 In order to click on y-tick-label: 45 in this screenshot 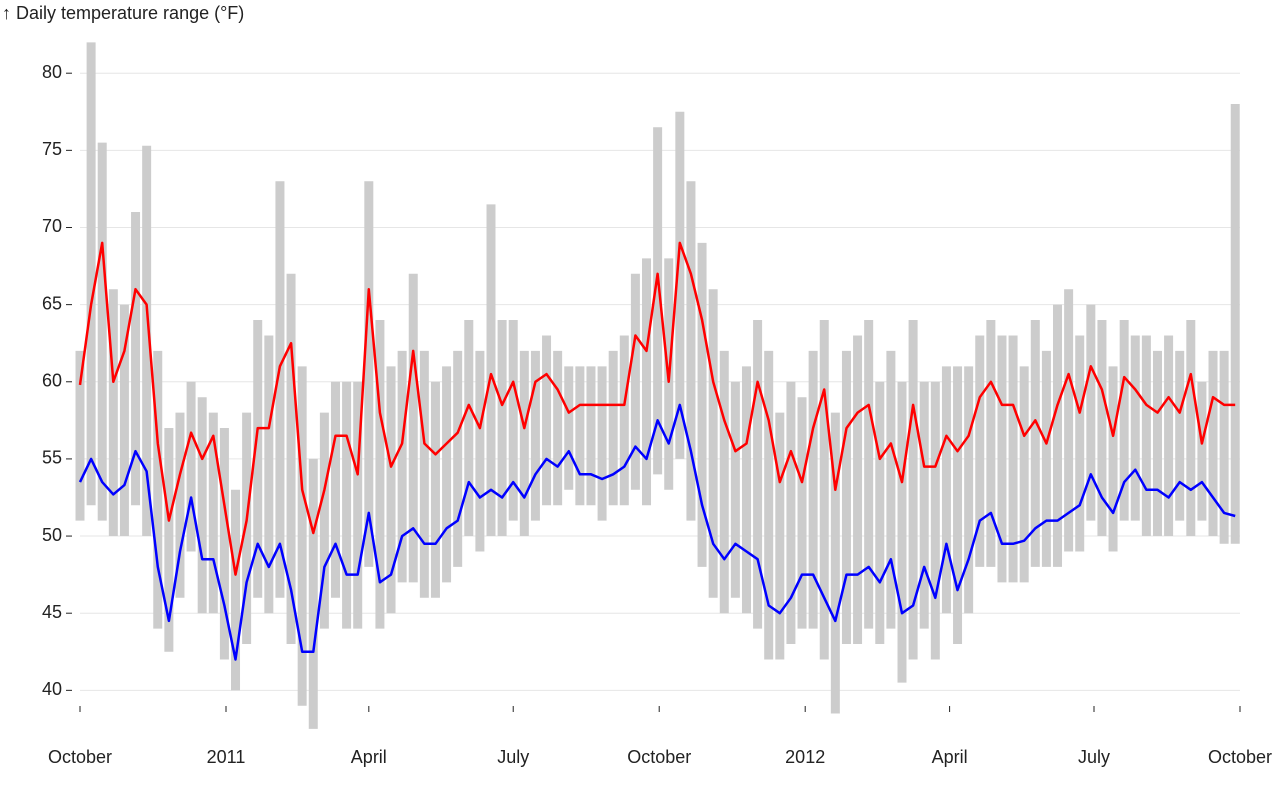, I will do `click(52, 612)`.